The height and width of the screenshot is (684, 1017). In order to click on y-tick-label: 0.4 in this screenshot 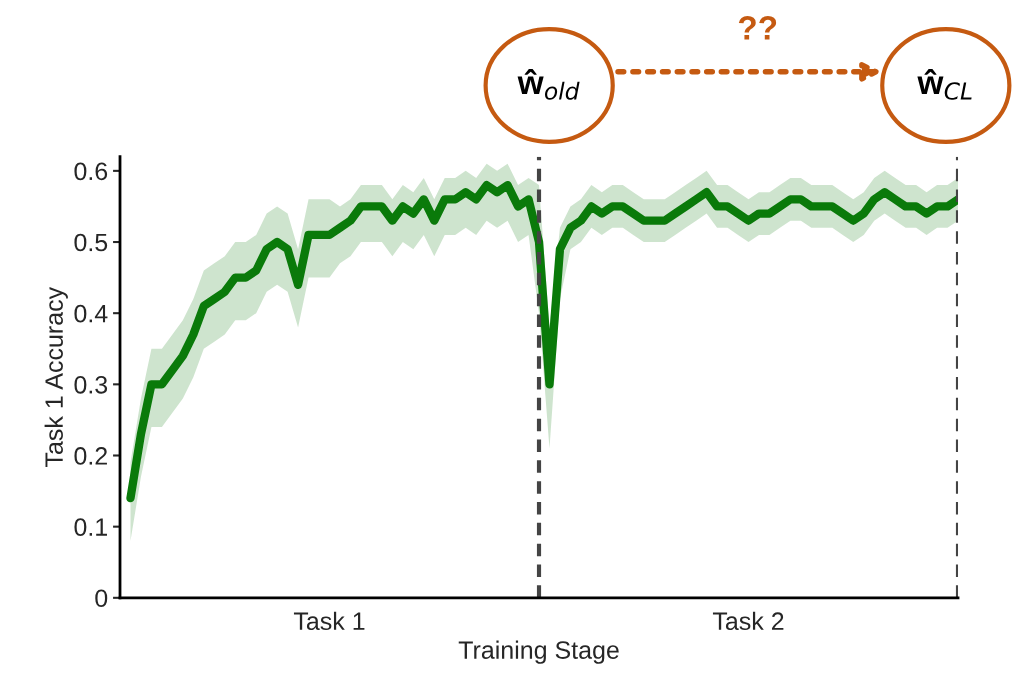, I will do `click(91, 313)`.